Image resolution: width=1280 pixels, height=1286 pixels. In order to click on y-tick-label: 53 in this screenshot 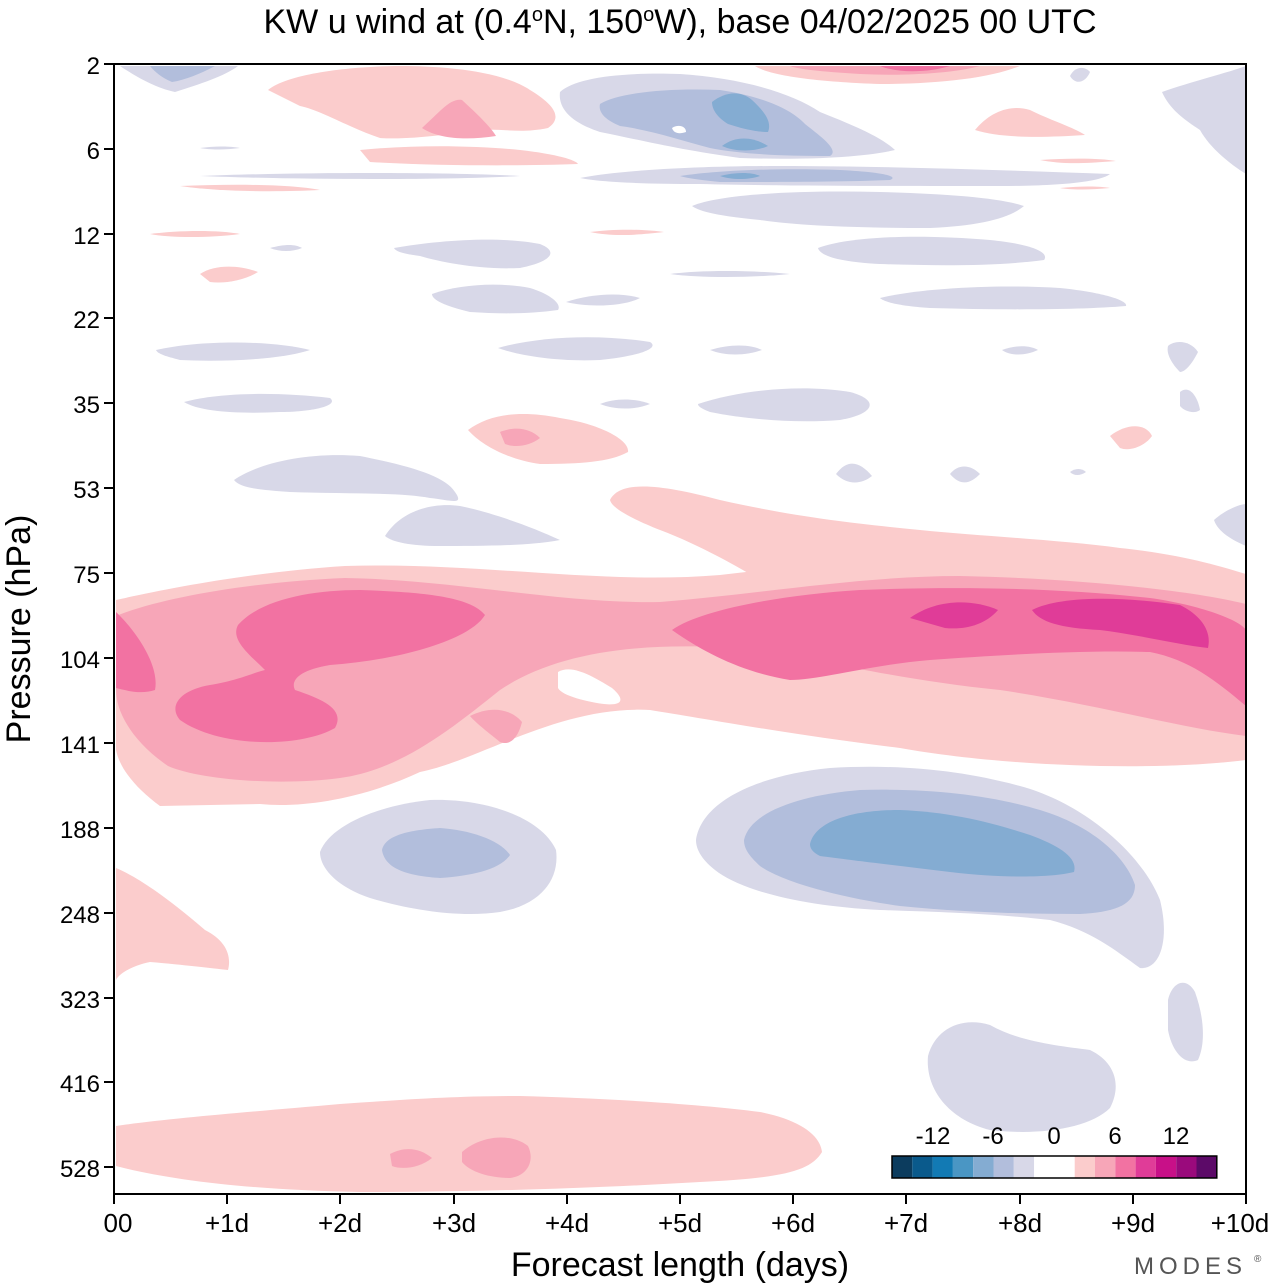, I will do `click(86, 490)`.